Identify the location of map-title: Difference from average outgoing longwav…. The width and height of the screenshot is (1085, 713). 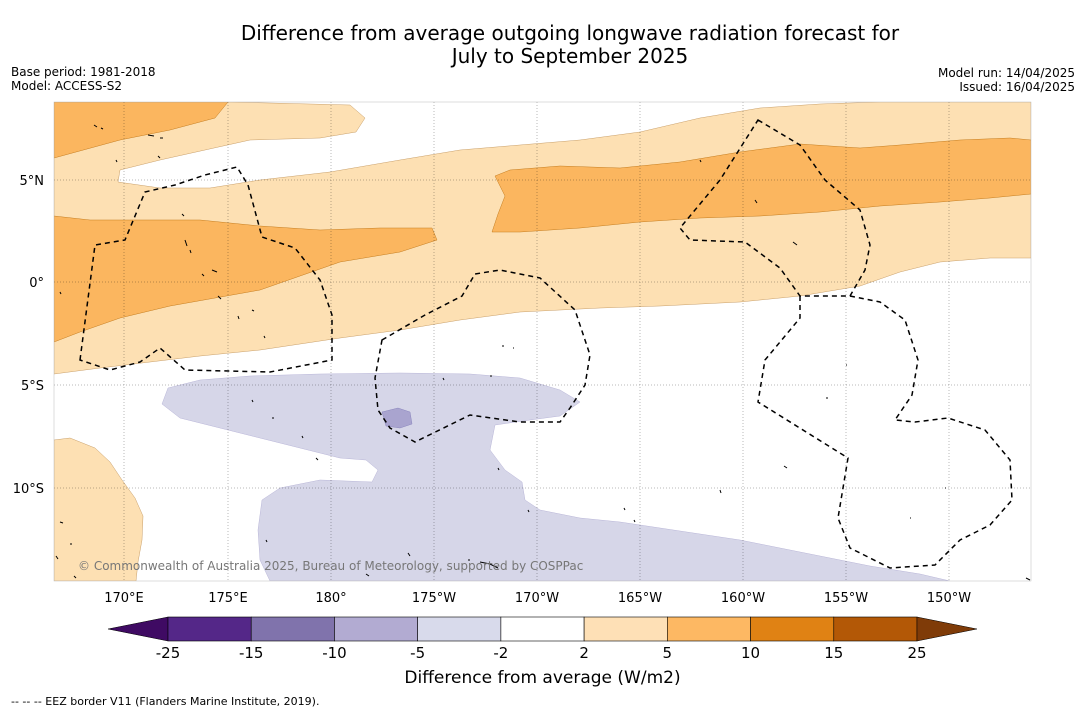
(542, 45).